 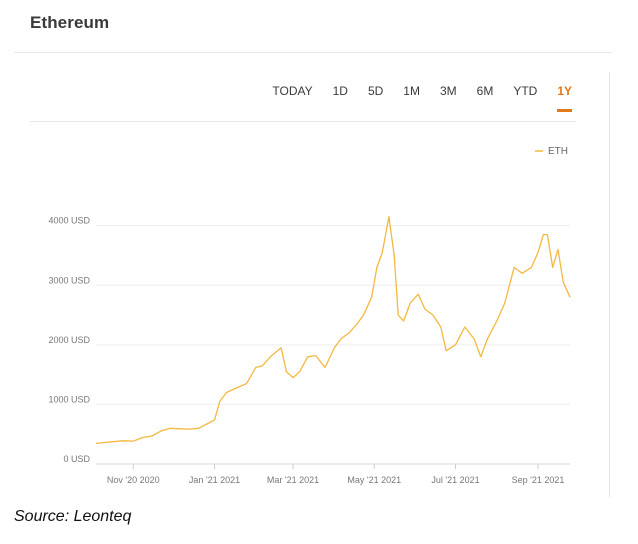 I want to click on x-tick-label: Mar '21 2021, so click(x=293, y=480).